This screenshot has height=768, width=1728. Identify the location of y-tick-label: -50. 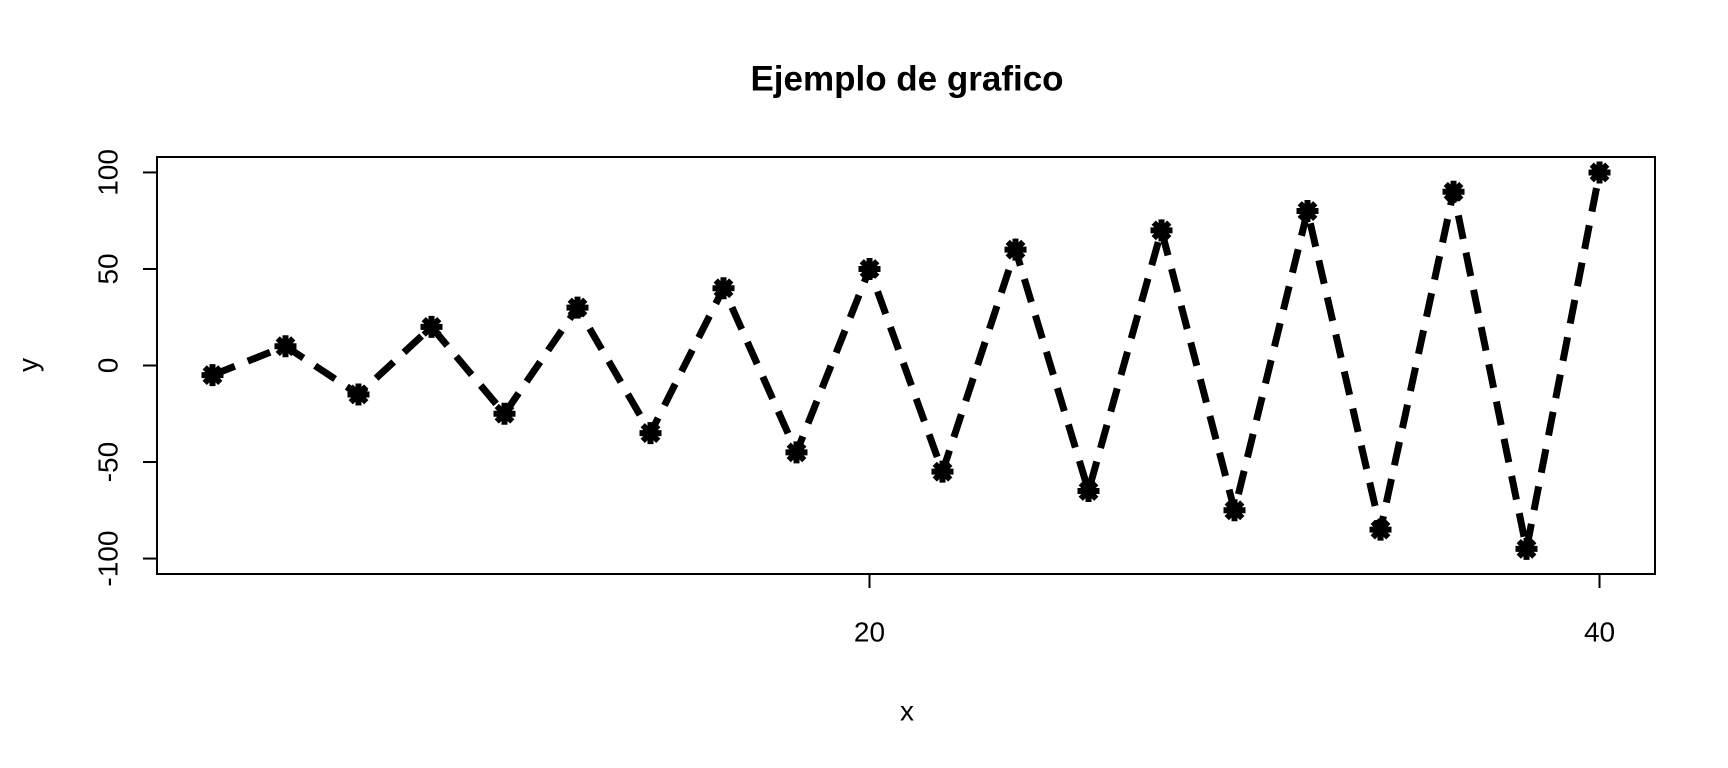
(107, 462).